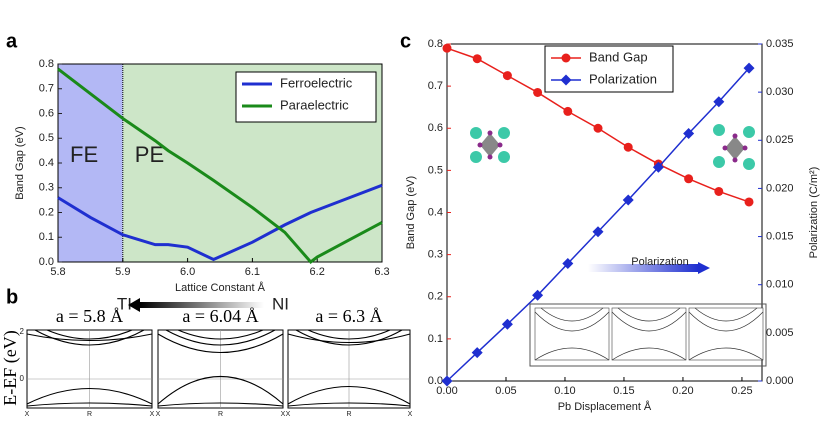  Describe the element at coordinates (10, 367) in the screenshot. I see `y-axis-label: E-EF (eV)` at that location.